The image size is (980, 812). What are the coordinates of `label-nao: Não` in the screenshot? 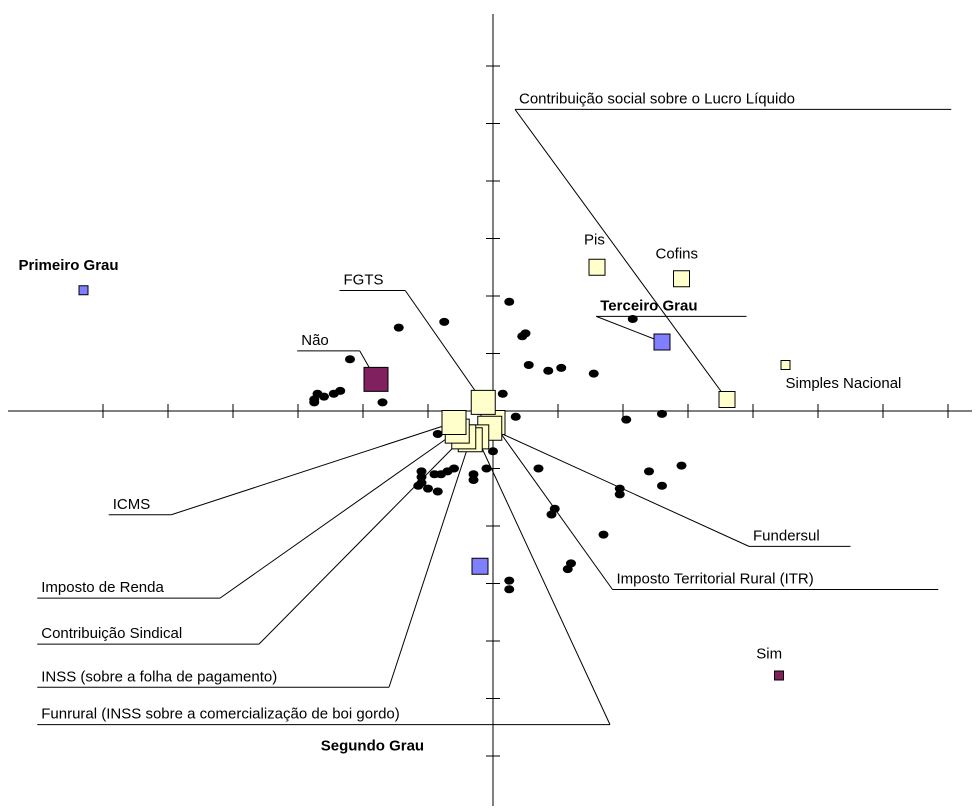 It's located at (315, 340).